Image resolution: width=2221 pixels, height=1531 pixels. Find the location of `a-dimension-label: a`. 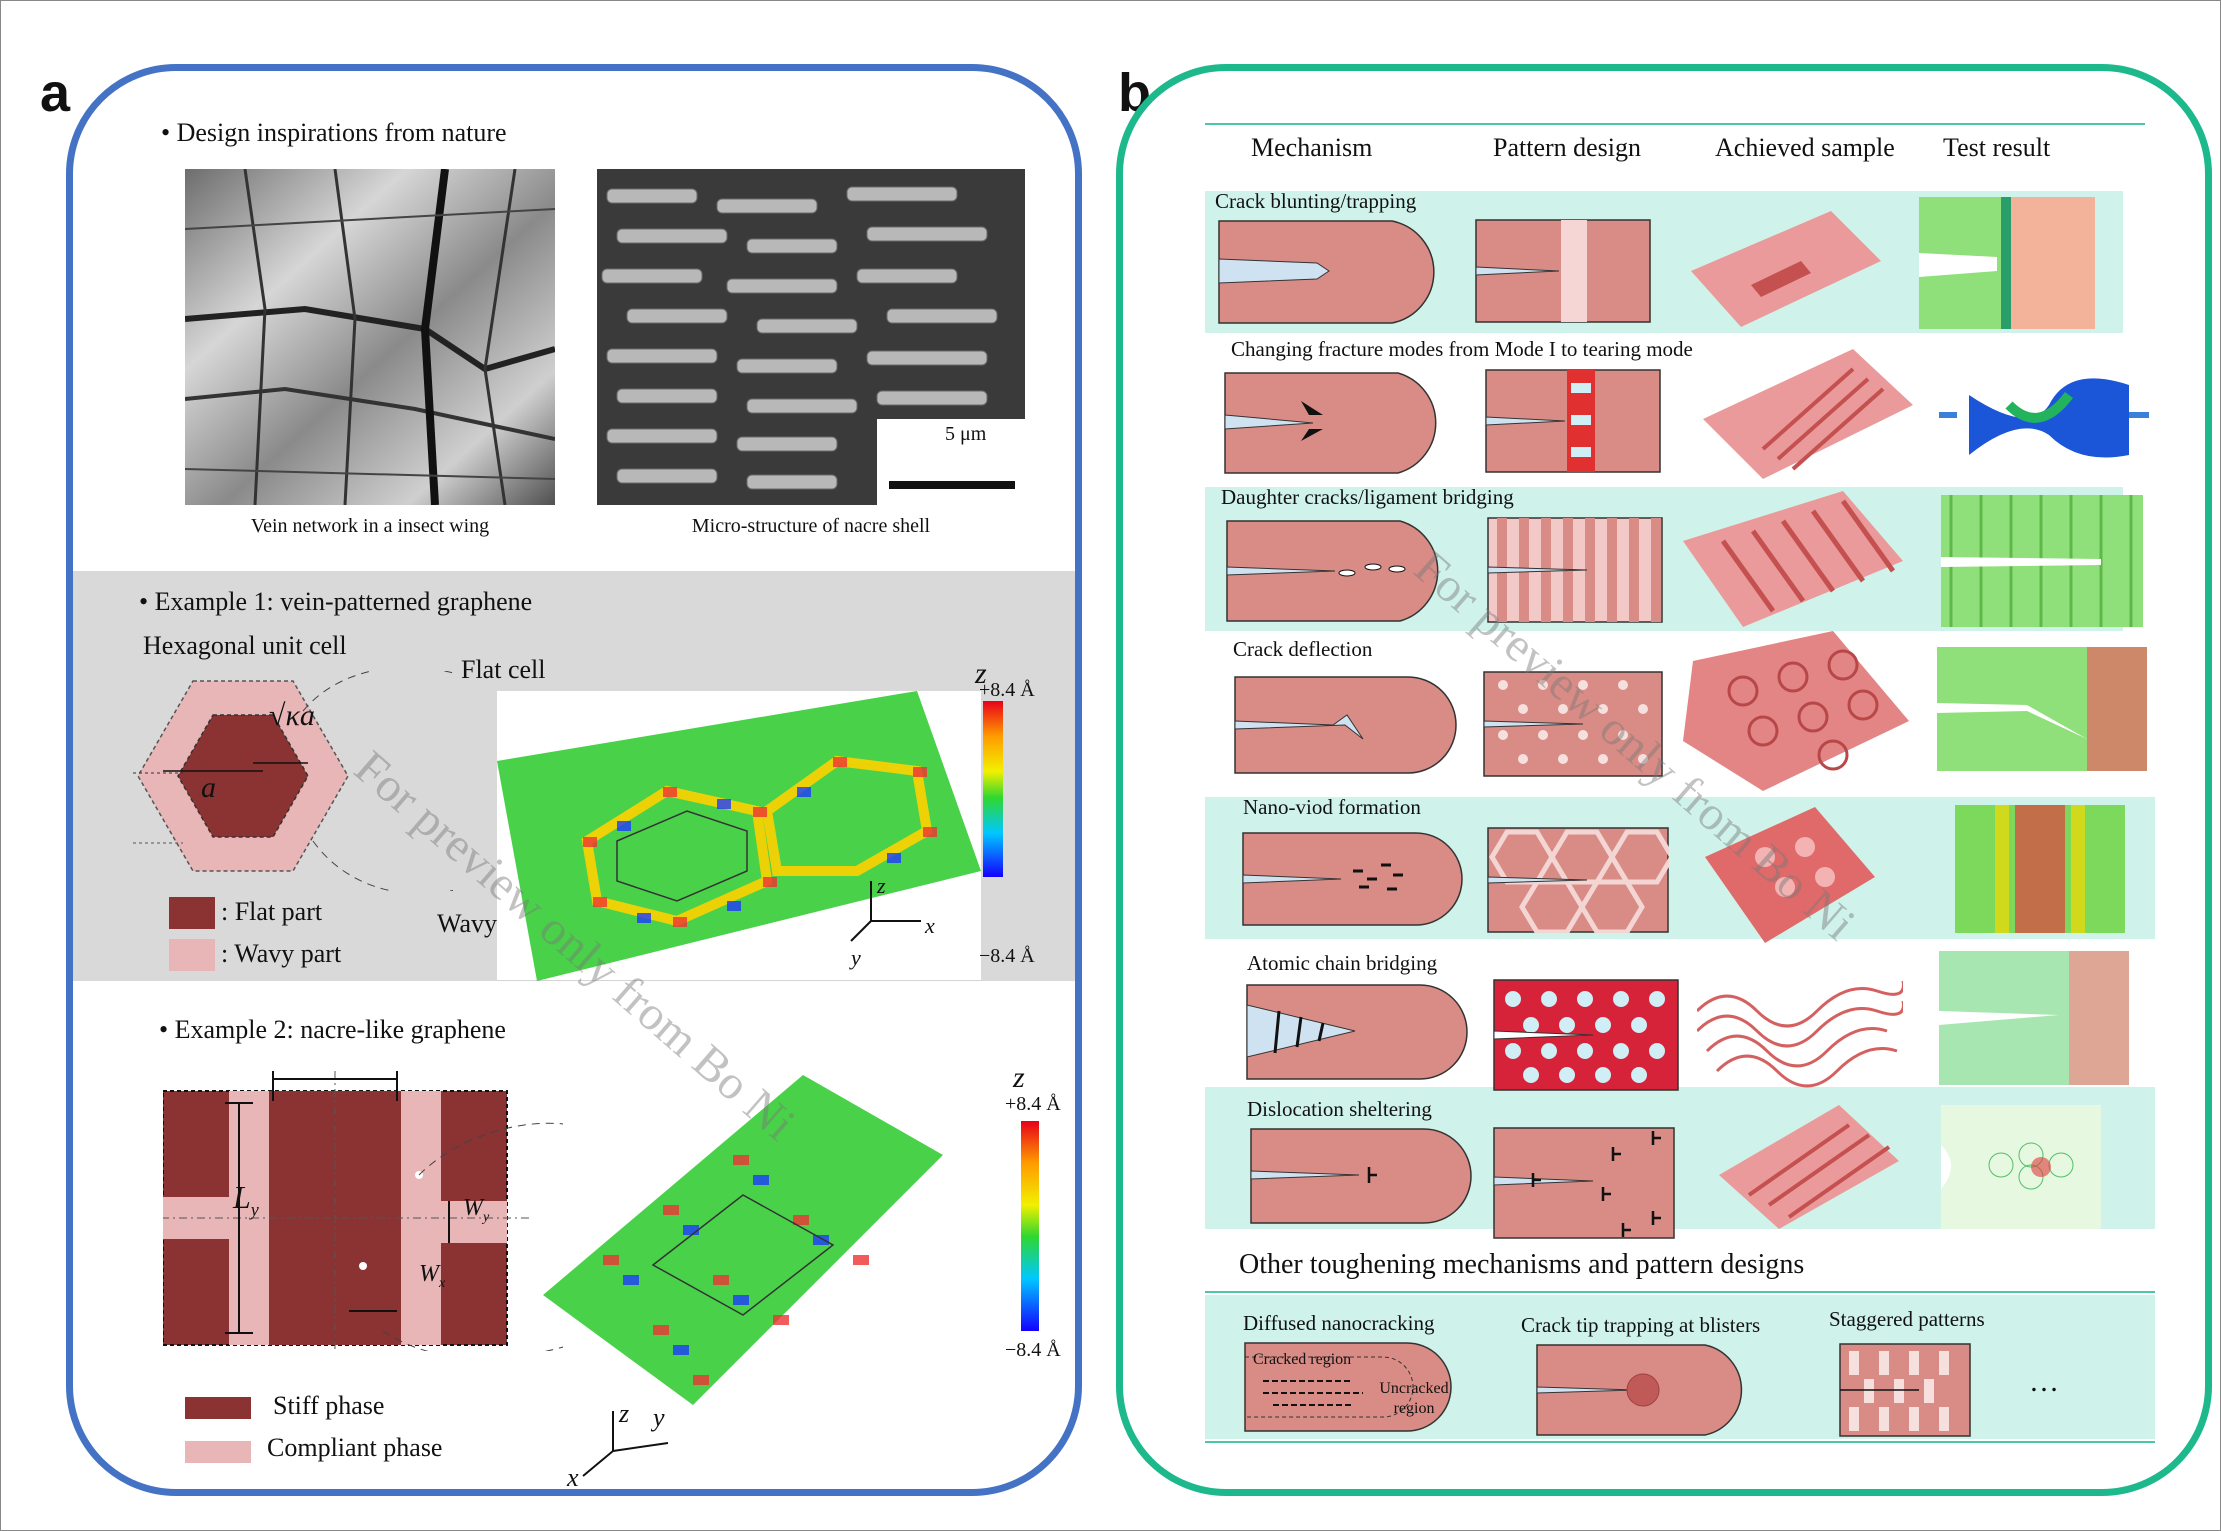

a-dimension-label: a is located at coordinates (208, 787).